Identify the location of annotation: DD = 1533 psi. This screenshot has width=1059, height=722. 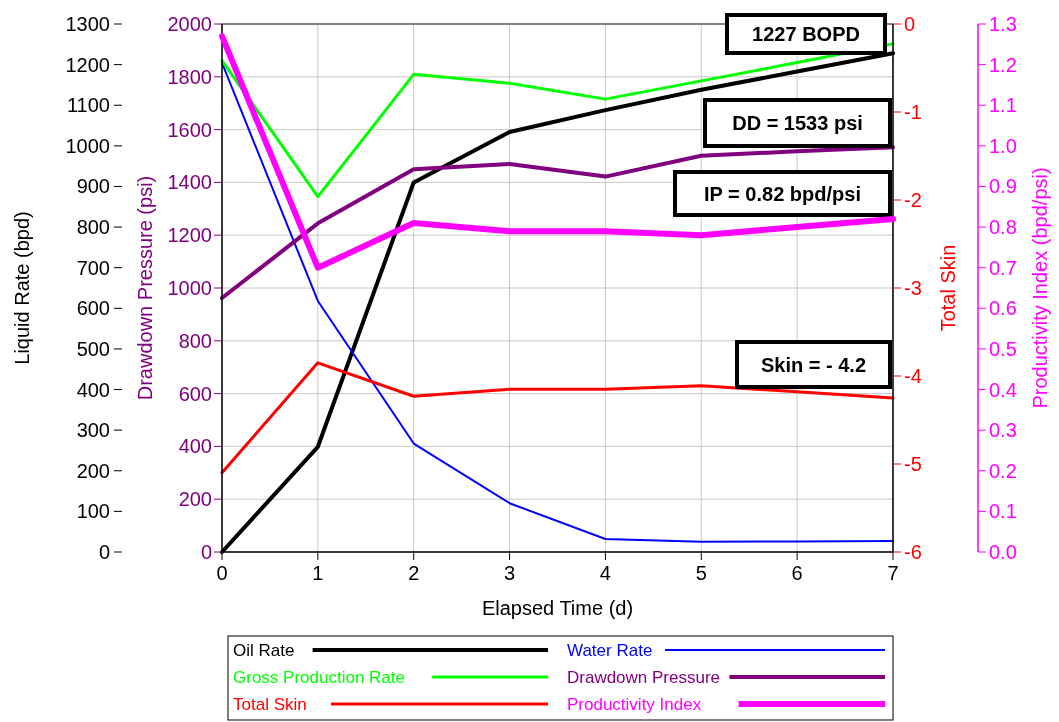
(797, 123).